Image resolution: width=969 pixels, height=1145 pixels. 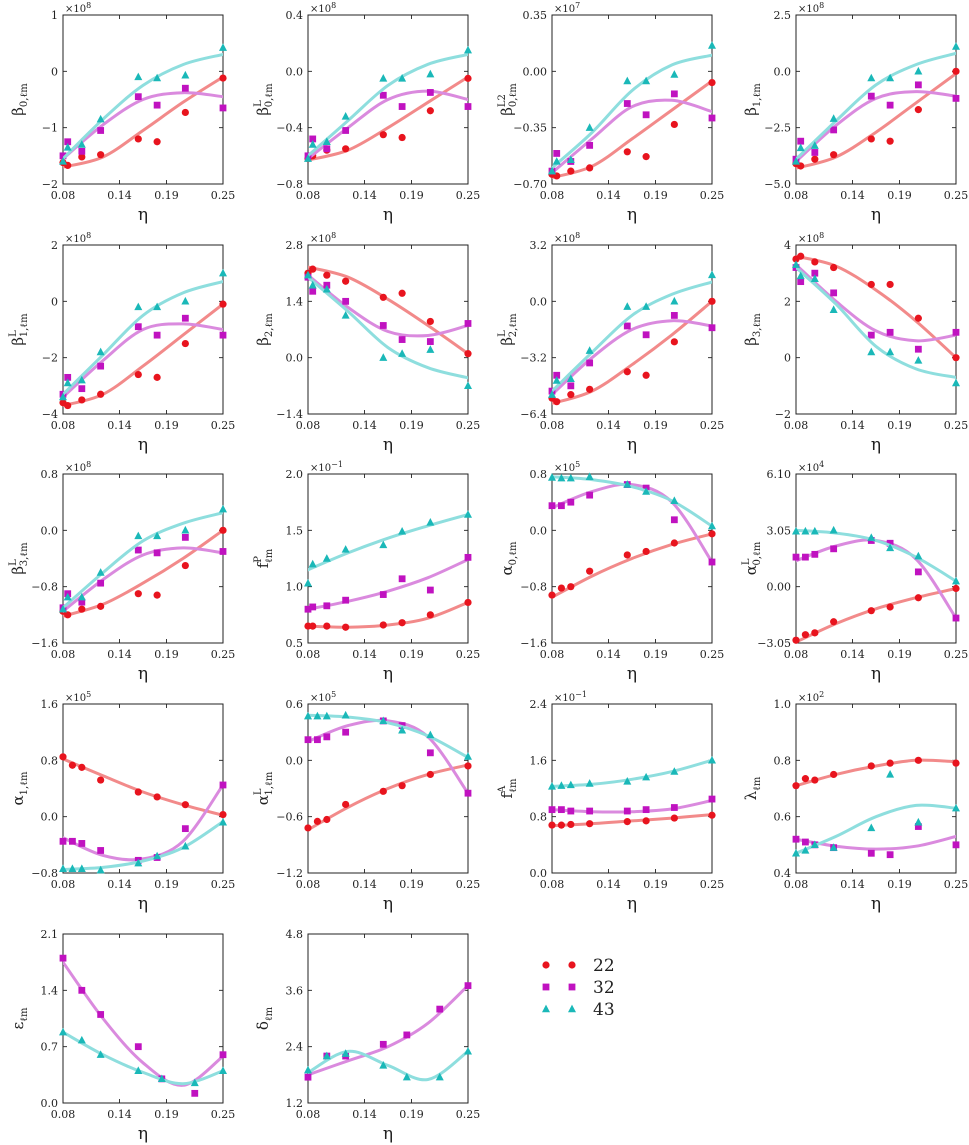 What do you see at coordinates (578, 988) in the screenshot?
I see `legend-entry-32: 32` at bounding box center [578, 988].